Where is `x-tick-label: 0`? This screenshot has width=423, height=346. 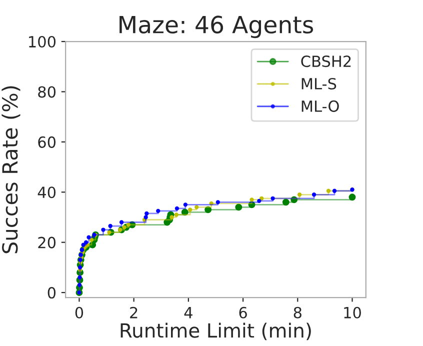
x-tick-label: 0 is located at coordinates (79, 312).